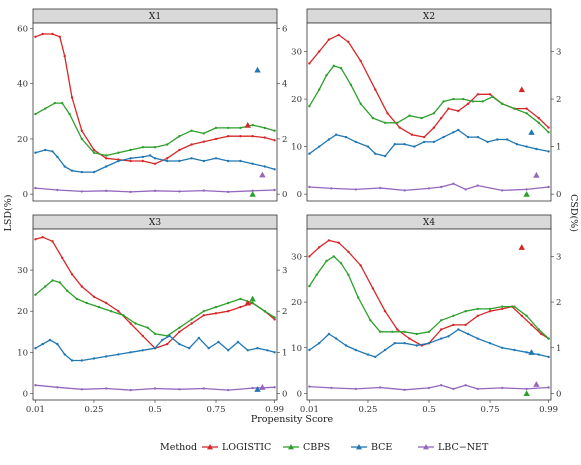  Describe the element at coordinates (252, 298) in the screenshot. I see `csd-marker-cbps` at that location.